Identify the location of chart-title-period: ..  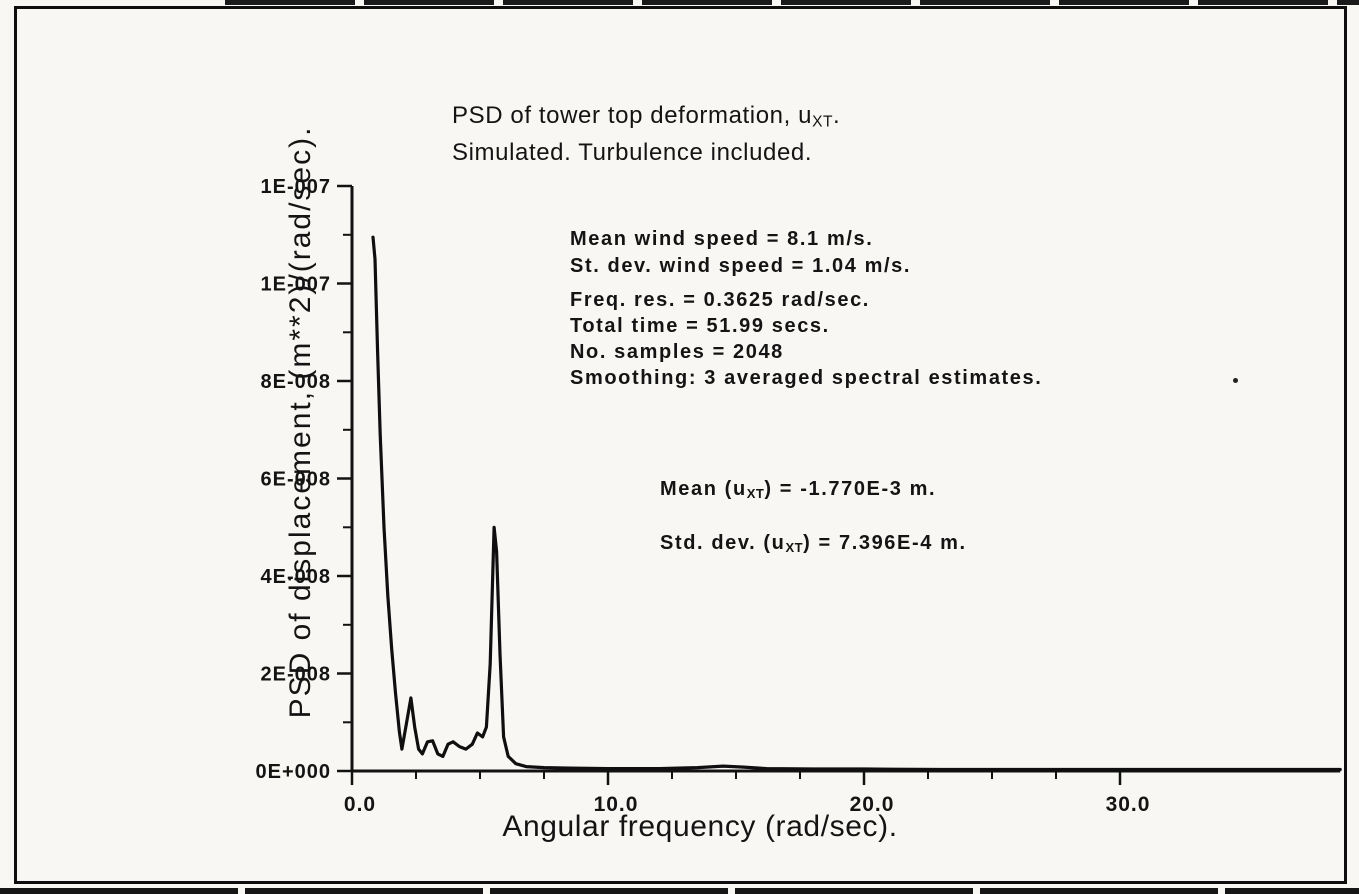
(837, 115).